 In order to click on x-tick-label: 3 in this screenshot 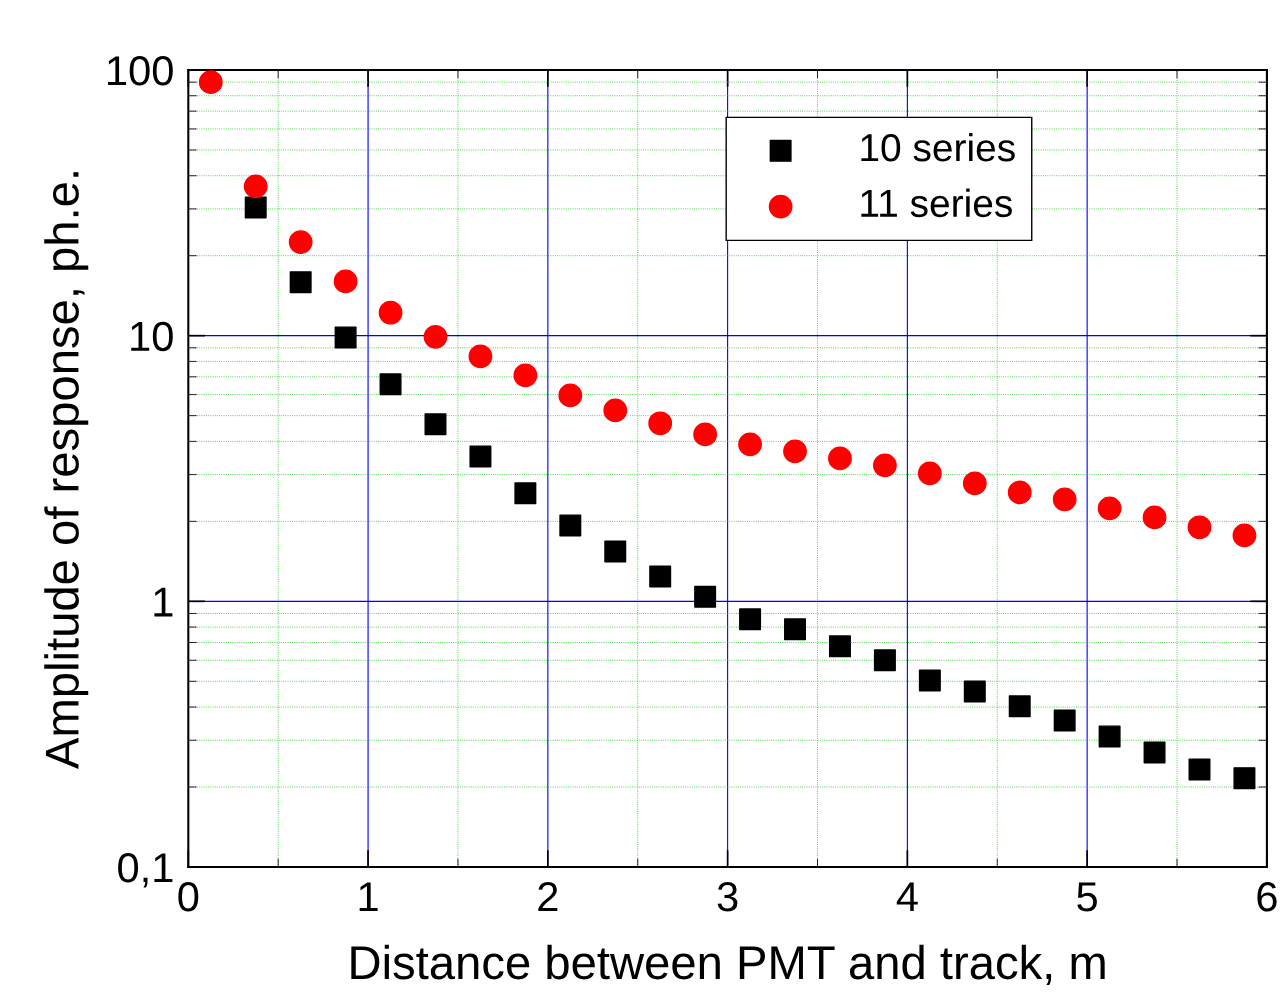, I will do `click(727, 896)`.